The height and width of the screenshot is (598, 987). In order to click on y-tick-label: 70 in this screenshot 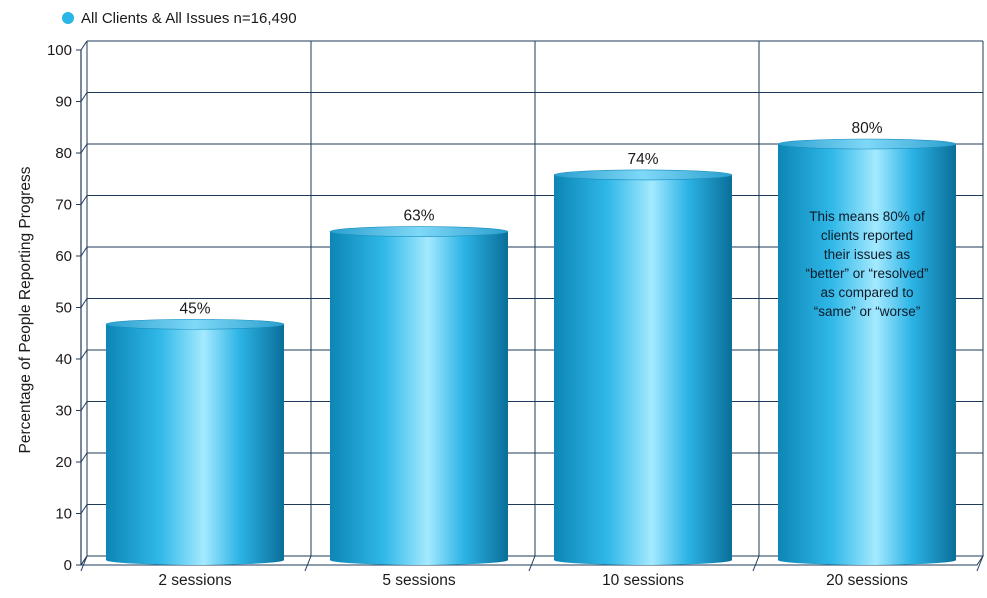, I will do `click(63, 205)`.